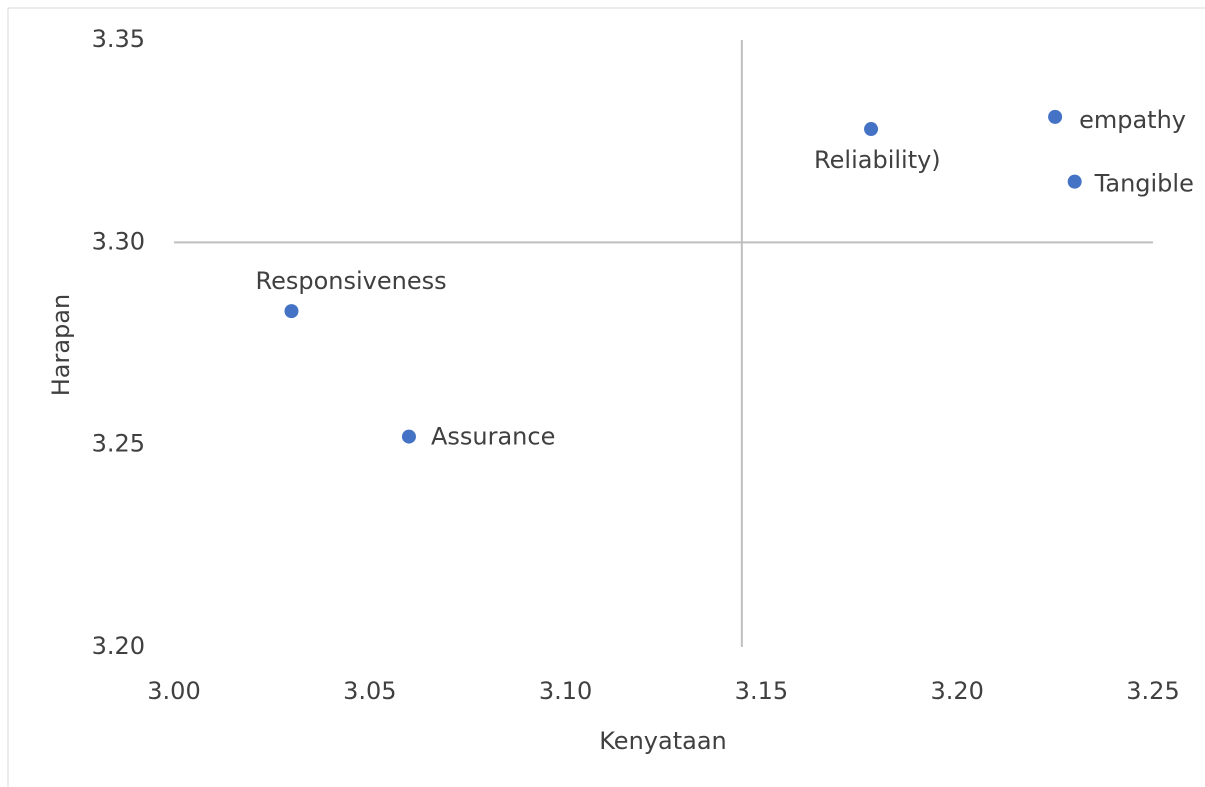 The width and height of the screenshot is (1205, 787). I want to click on point-label: Tangible, so click(1144, 184).